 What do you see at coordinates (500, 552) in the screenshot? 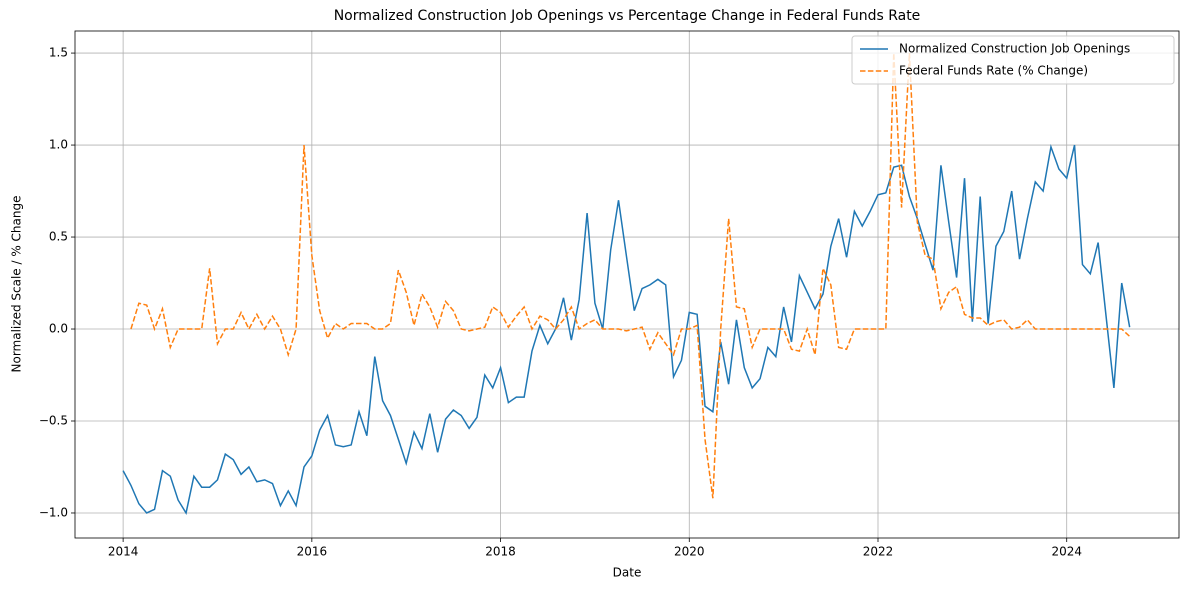
I see `x-tick-label: 2018` at bounding box center [500, 552].